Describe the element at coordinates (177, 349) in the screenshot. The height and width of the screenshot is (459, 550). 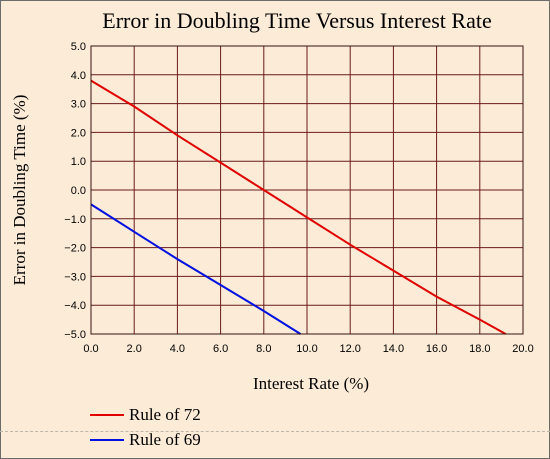
I see `x-tick-label: 4.0` at that location.